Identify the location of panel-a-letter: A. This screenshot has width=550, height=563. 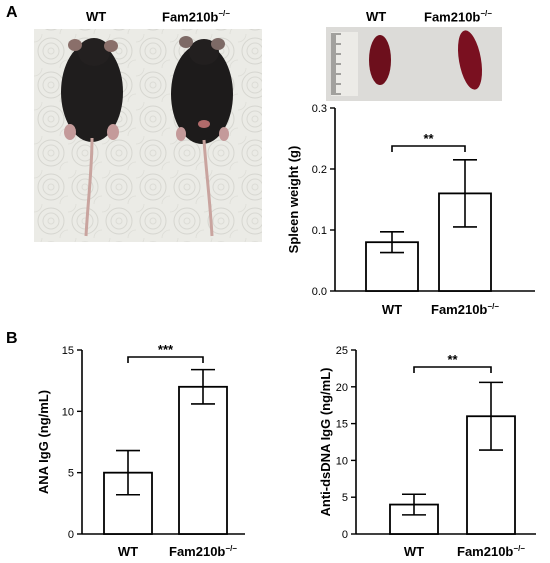
(12, 12).